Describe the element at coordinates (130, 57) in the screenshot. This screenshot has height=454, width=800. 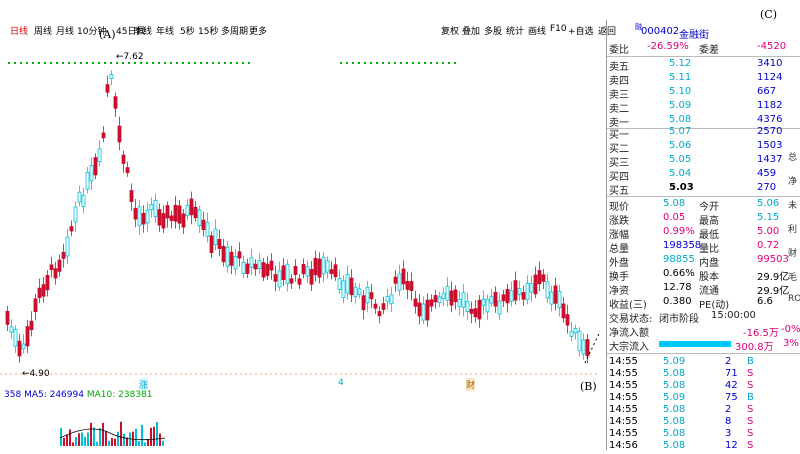
I see `high-price-label: ←7.62` at that location.